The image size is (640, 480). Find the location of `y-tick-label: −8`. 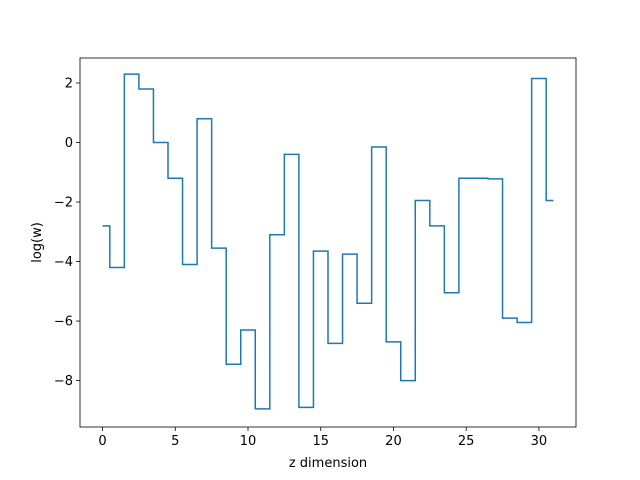

y-tick-label: −8 is located at coordinates (63, 381).